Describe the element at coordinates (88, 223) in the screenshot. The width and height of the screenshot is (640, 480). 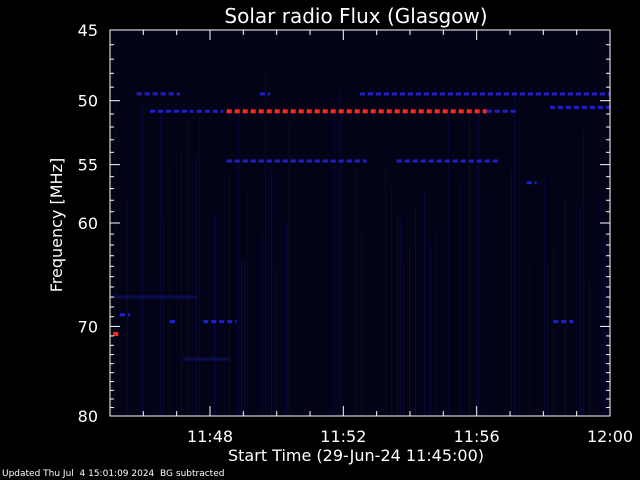
I see `y-tick-label: 60` at that location.